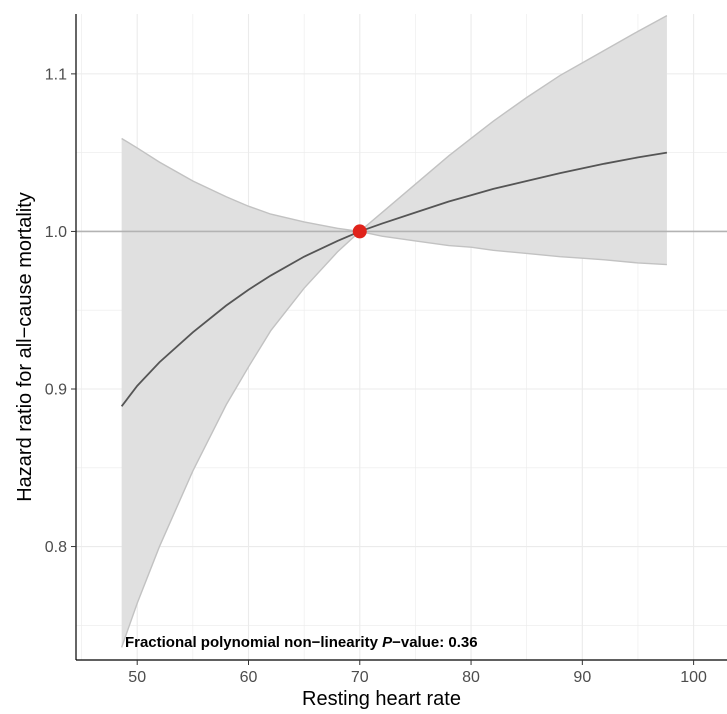 This screenshot has width=727, height=714. I want to click on x-tick-label: 90, so click(582, 677).